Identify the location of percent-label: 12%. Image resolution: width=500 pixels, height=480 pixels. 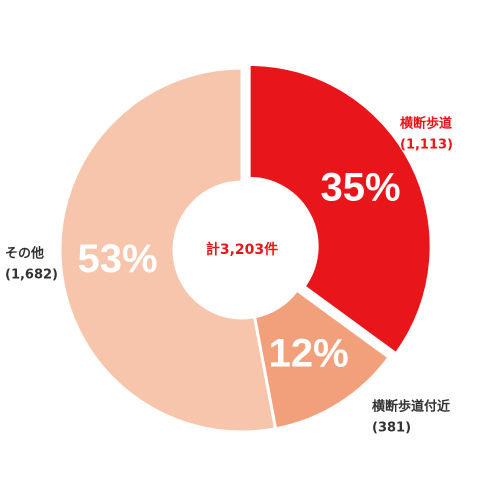
(309, 353).